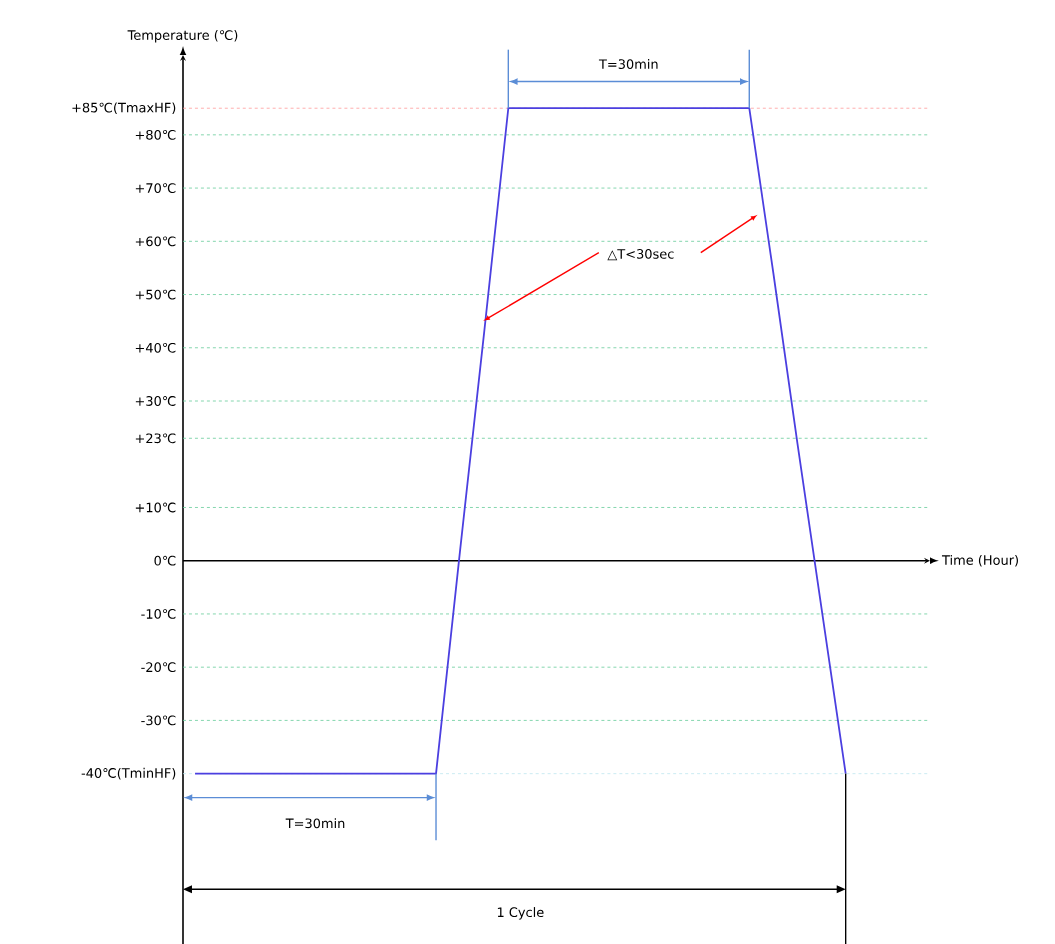  What do you see at coordinates (155, 401) in the screenshot?
I see `y-tick-label: +30℃` at bounding box center [155, 401].